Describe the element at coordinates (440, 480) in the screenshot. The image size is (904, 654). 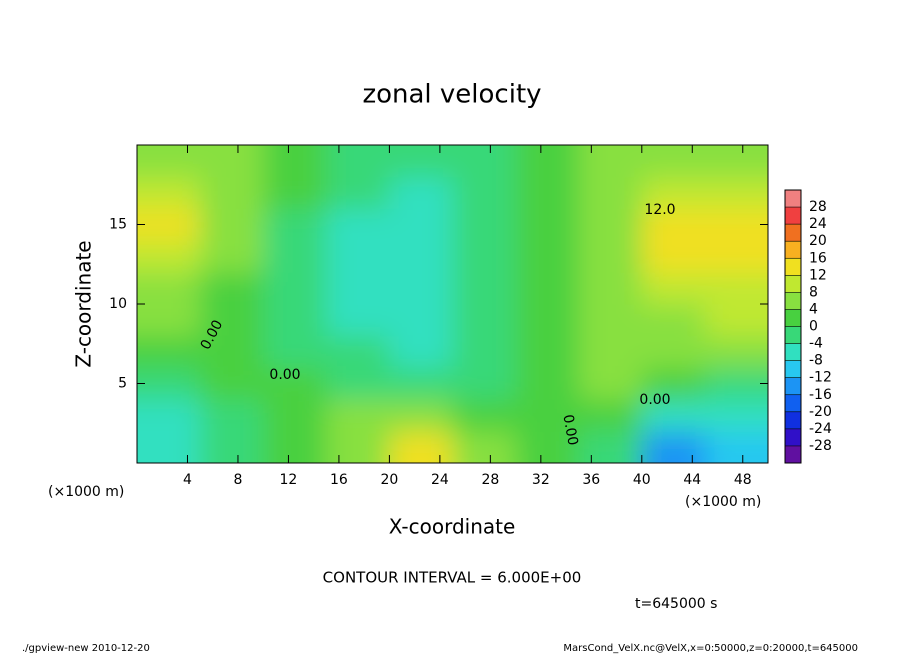
I see `x-tick-label: 24` at that location.